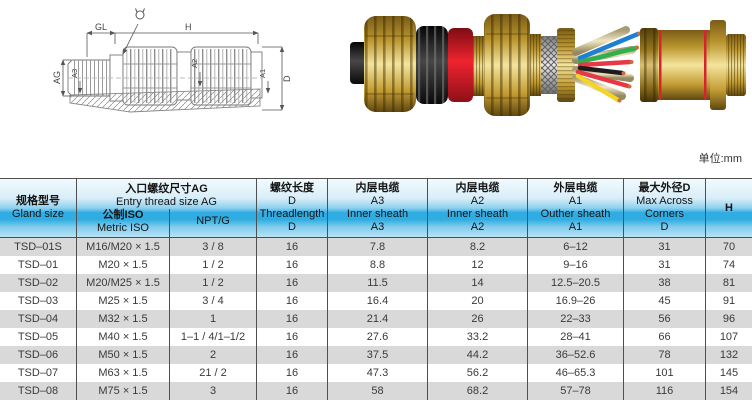 The image size is (752, 402). I want to click on brass-ferrule, so click(566, 65).